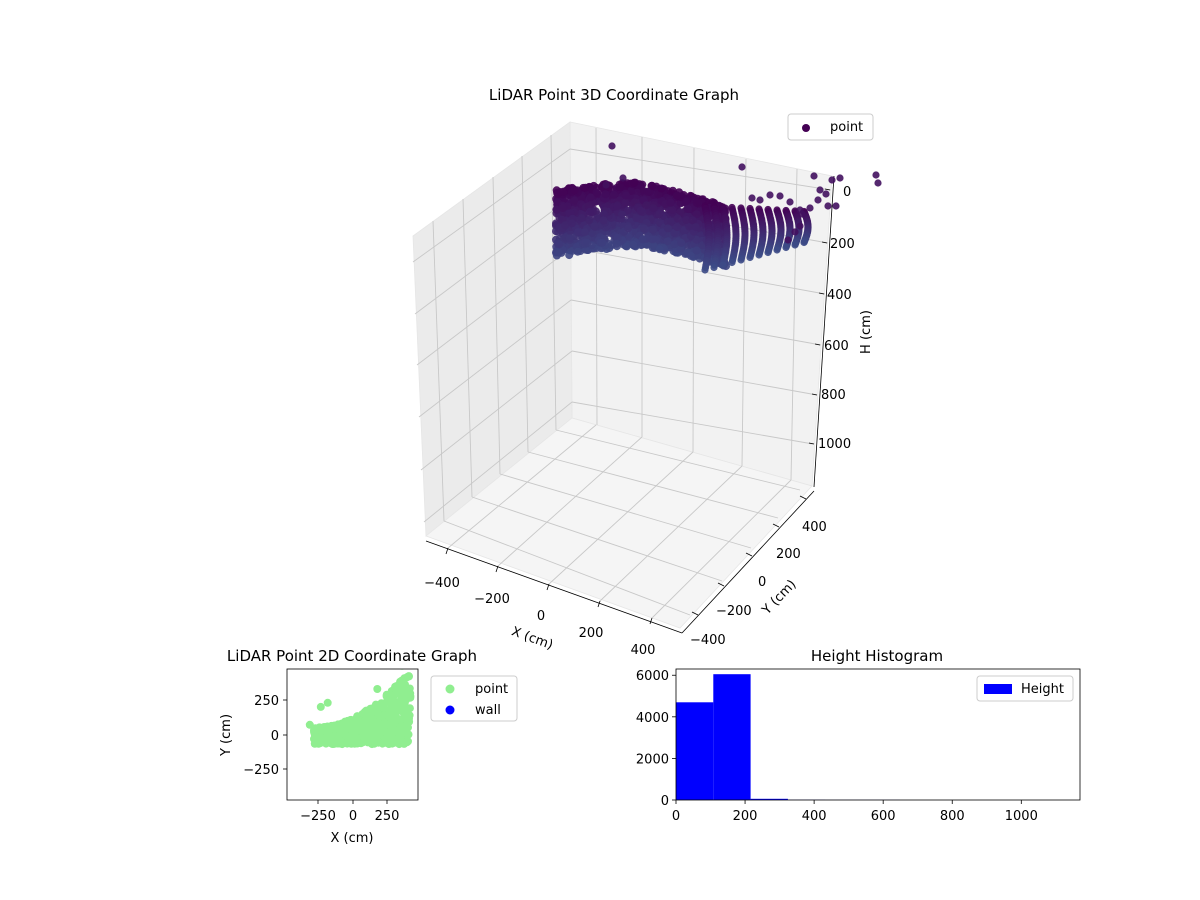  What do you see at coordinates (676, 816) in the screenshot?
I see `histogram-x-tick-label: 0` at bounding box center [676, 816].